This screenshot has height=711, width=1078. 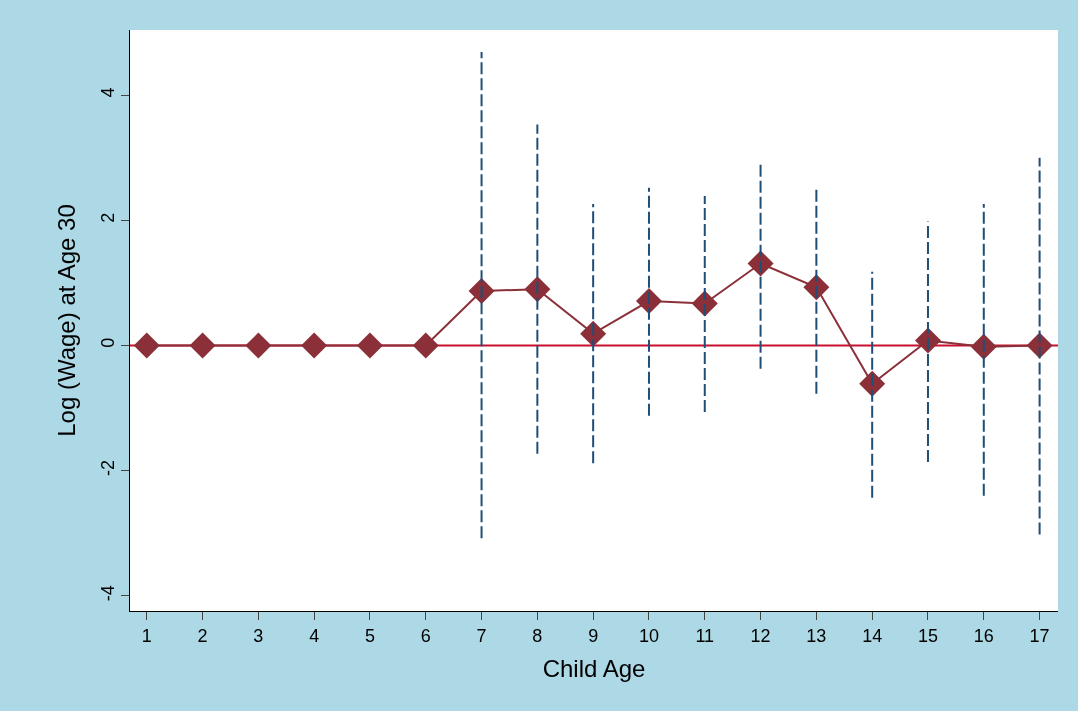 I want to click on x-tick-label: 2, so click(x=202, y=635).